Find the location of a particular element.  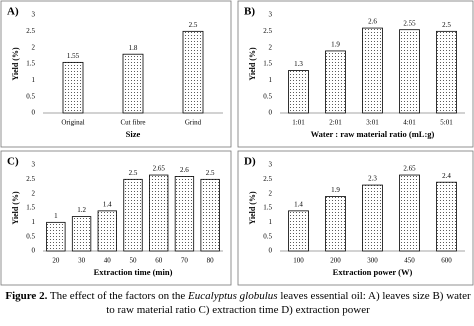

x-tick-label: 70 is located at coordinates (185, 261).